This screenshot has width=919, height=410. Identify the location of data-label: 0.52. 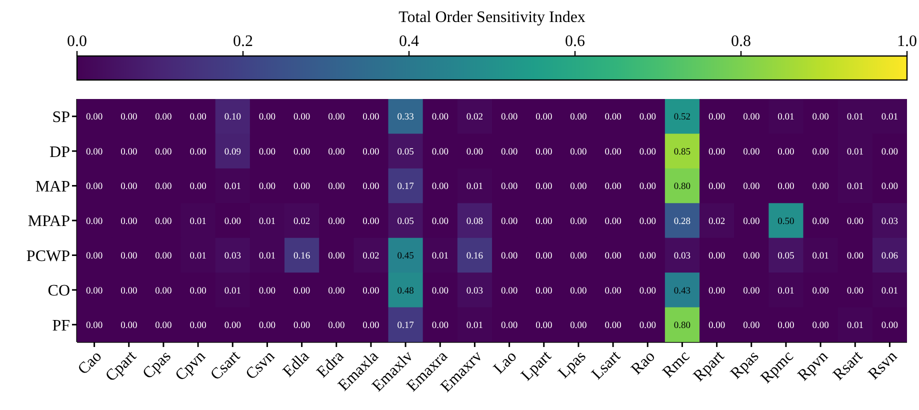
(682, 117).